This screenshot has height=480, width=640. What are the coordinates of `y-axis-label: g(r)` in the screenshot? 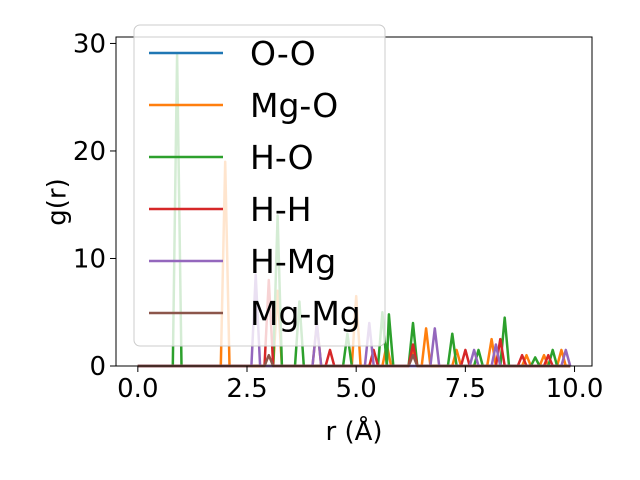 It's located at (58, 201).